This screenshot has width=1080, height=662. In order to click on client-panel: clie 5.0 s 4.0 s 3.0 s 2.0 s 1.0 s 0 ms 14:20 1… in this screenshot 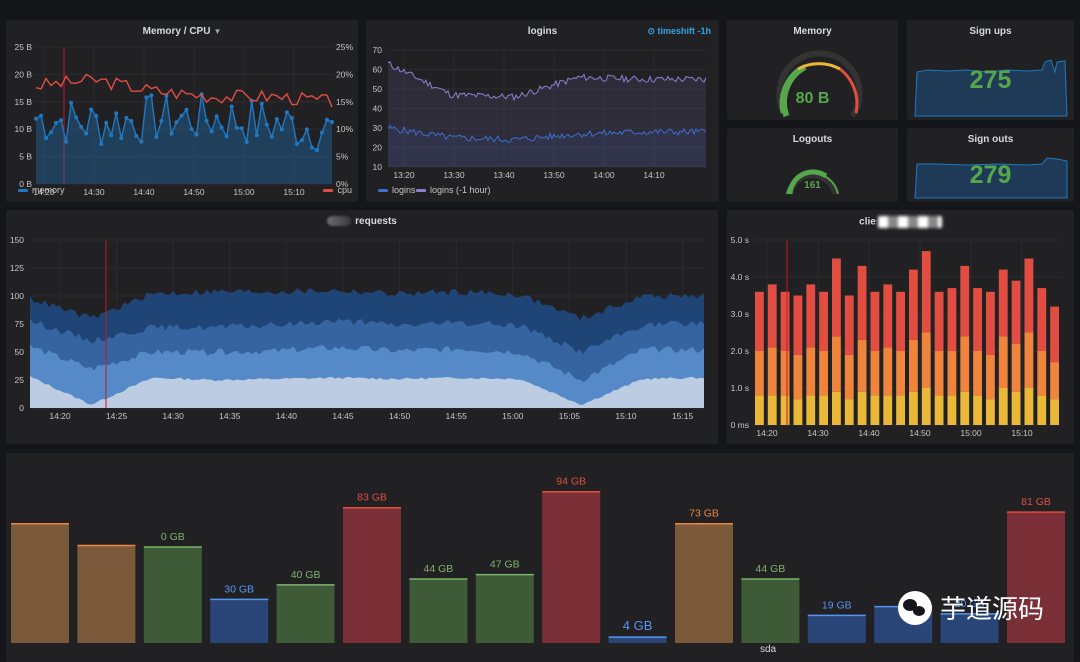, I will do `click(900, 327)`.